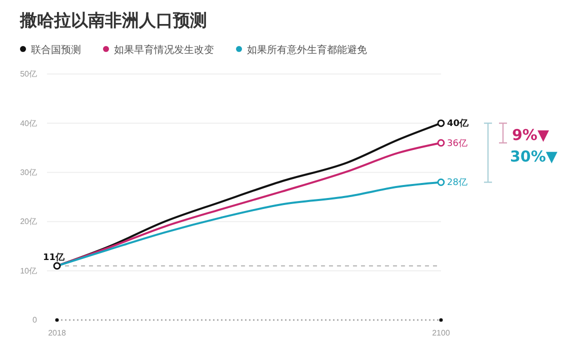  I want to click on data-label: 28亿, so click(457, 182).